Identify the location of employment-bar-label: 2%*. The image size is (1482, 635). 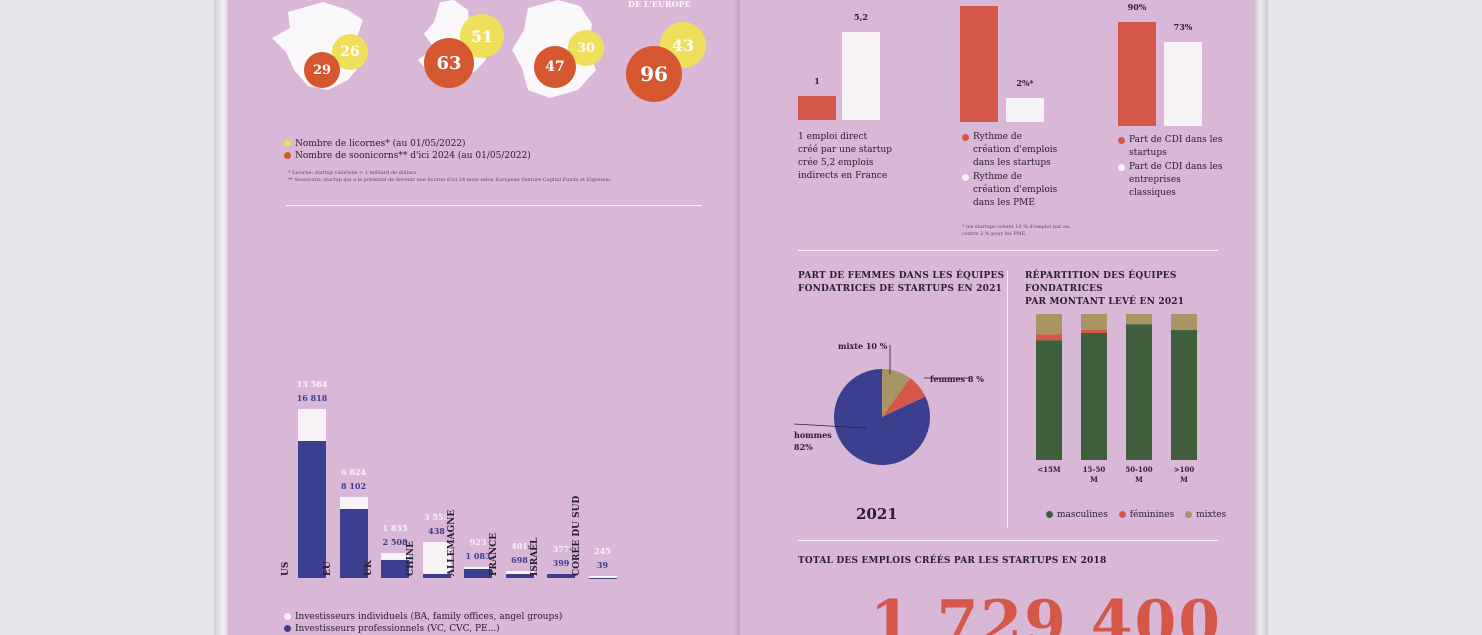
(1025, 83).